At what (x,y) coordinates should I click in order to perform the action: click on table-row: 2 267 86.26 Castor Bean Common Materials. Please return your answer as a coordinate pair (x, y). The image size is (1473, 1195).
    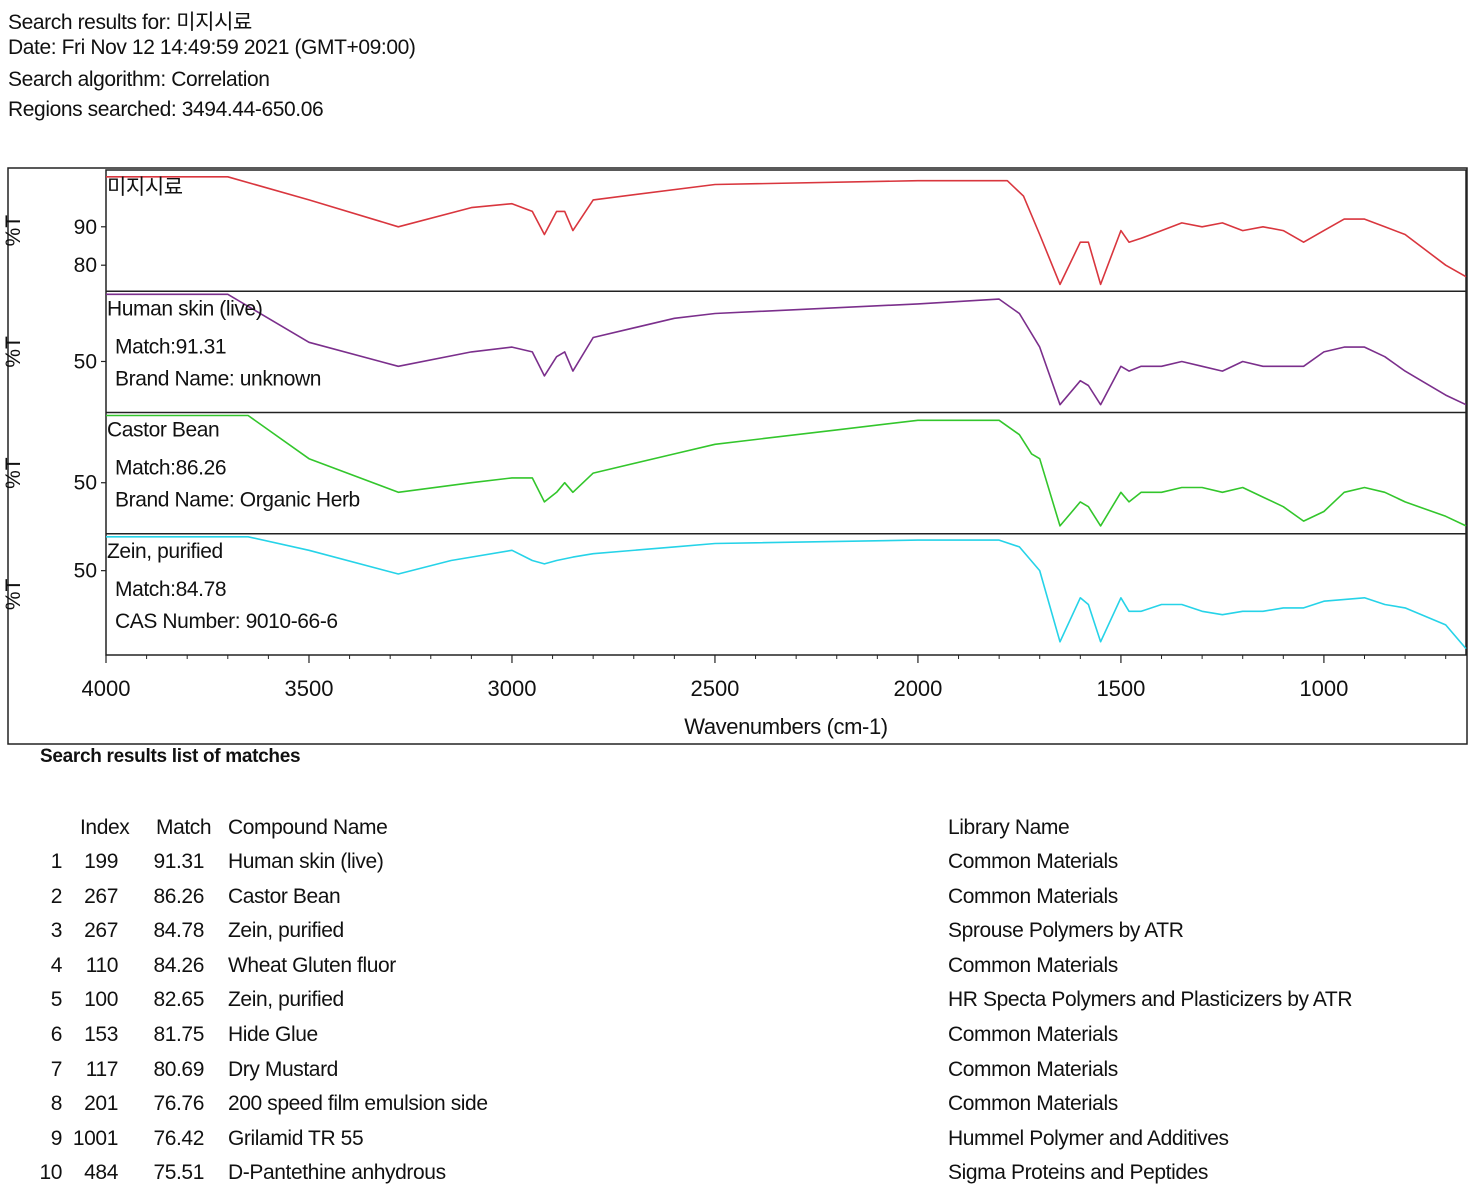
    Looking at the image, I should click on (736, 902).